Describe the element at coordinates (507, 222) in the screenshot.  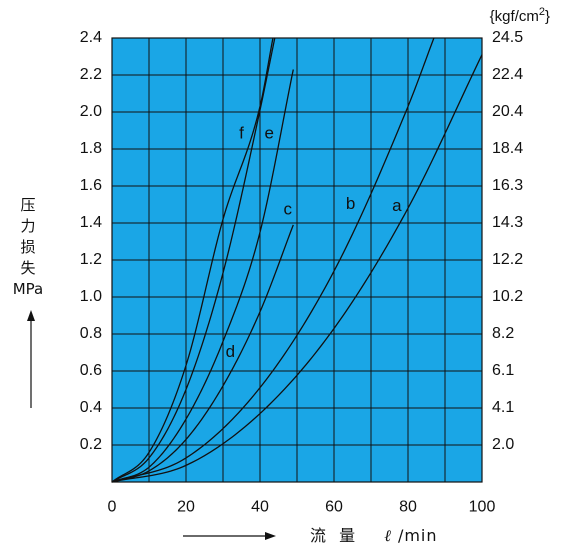
I see `y2-tick-label: 14.3` at that location.